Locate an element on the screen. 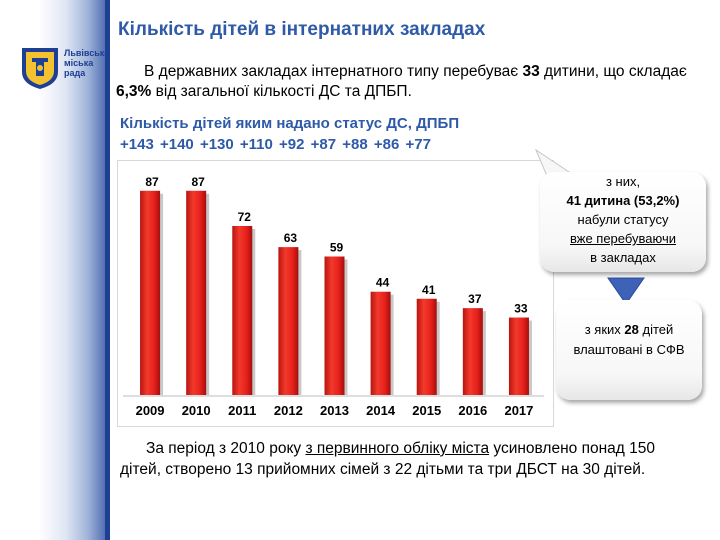 The height and width of the screenshot is (540, 720). intro-text: від загальної кількості ДС та ДПБП. is located at coordinates (281, 91).